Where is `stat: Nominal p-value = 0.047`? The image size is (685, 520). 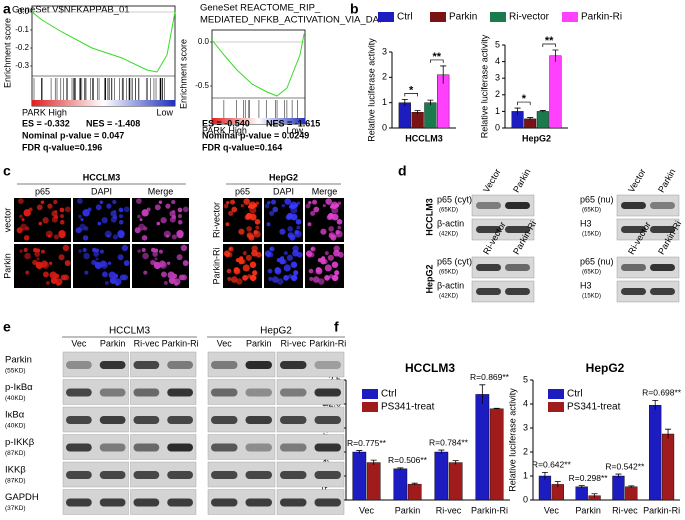 stat: Nominal p-value = 0.047 is located at coordinates (73, 135).